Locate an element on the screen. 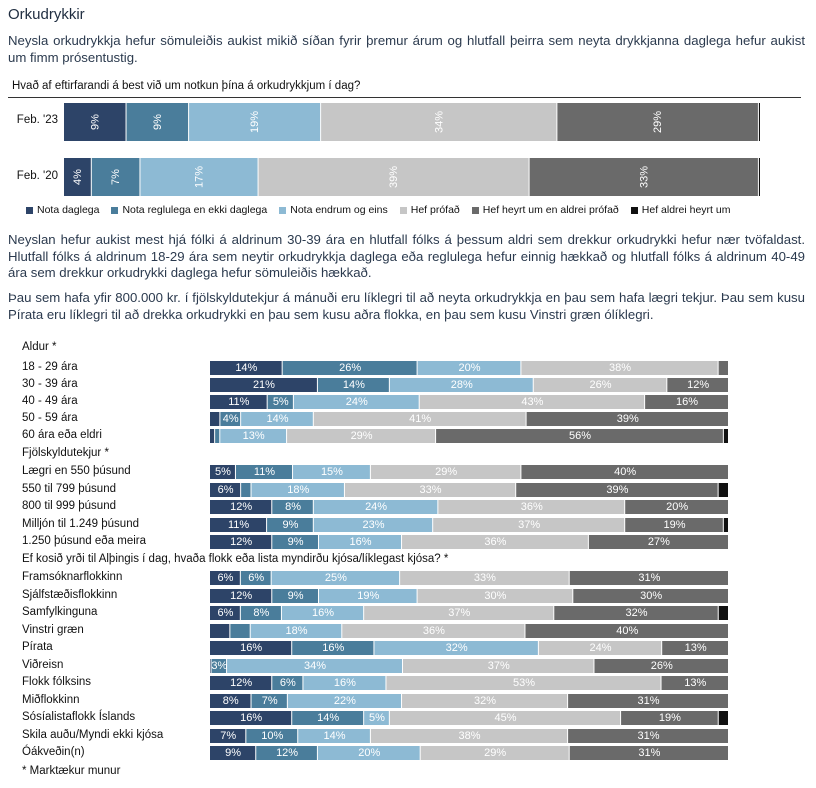 The height and width of the screenshot is (788, 816). data-label: 31% is located at coordinates (649, 736).